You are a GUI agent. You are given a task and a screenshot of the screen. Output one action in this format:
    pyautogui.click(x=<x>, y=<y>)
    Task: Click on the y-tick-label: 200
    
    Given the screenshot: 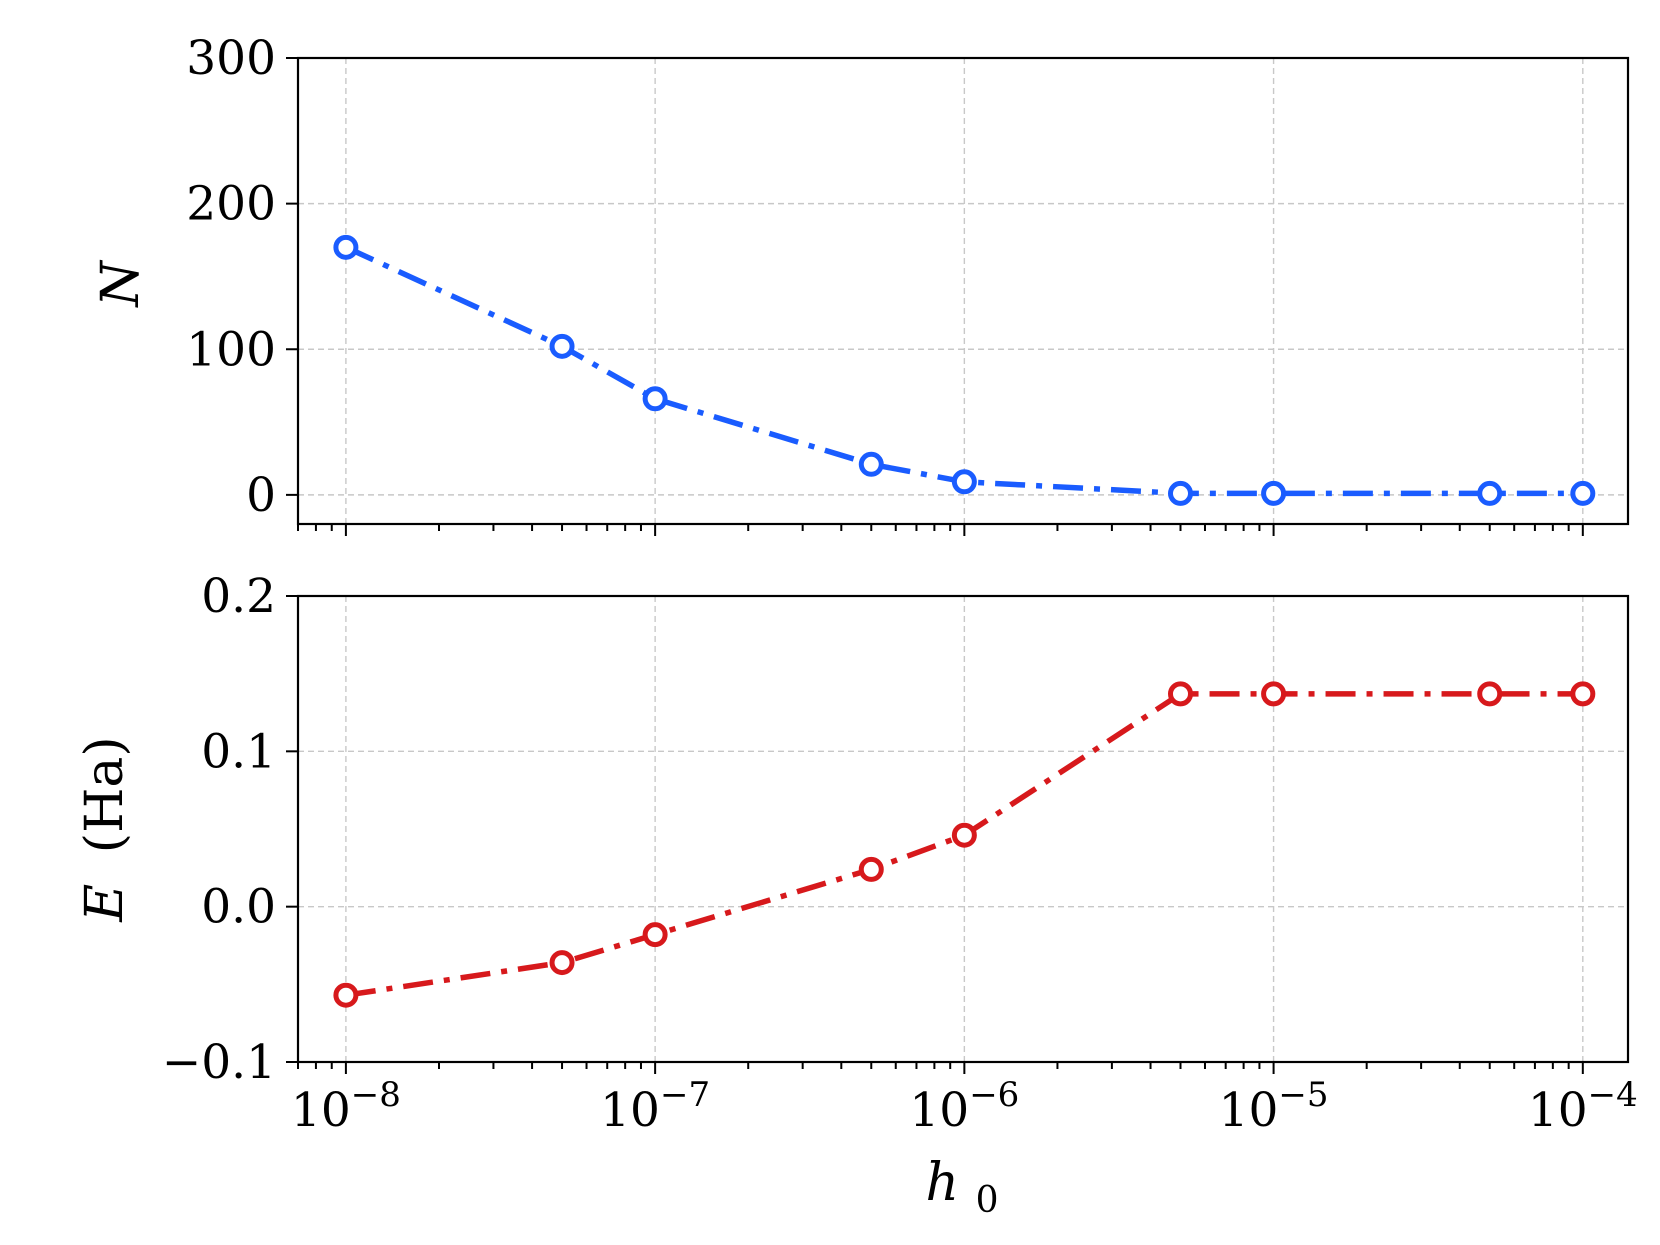 What is the action you would take?
    pyautogui.click(x=231, y=204)
    